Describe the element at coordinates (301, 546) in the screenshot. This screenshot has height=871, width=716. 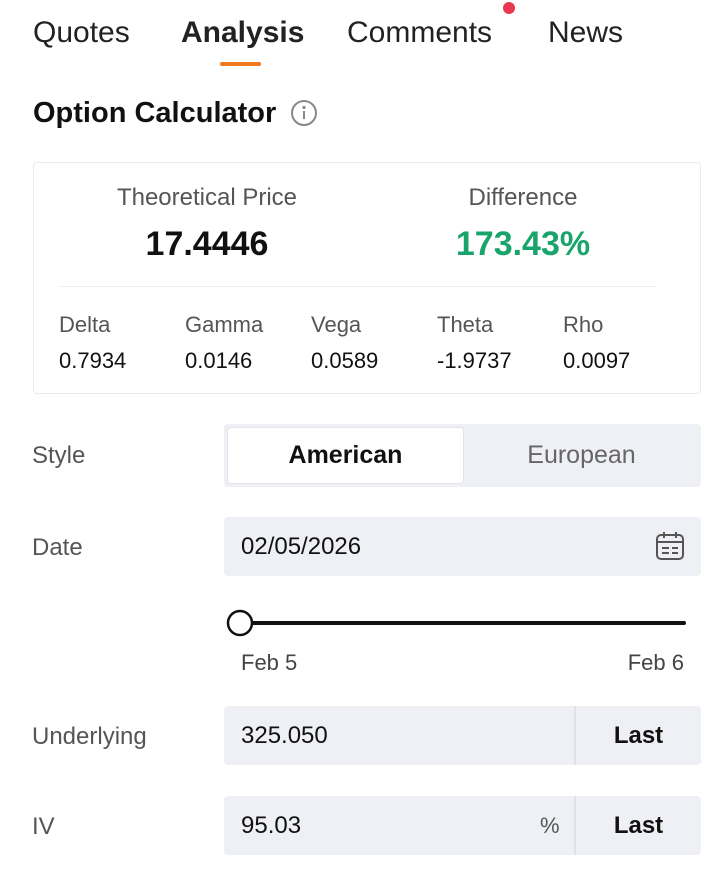
I see `date-value: 02/05/2026` at that location.